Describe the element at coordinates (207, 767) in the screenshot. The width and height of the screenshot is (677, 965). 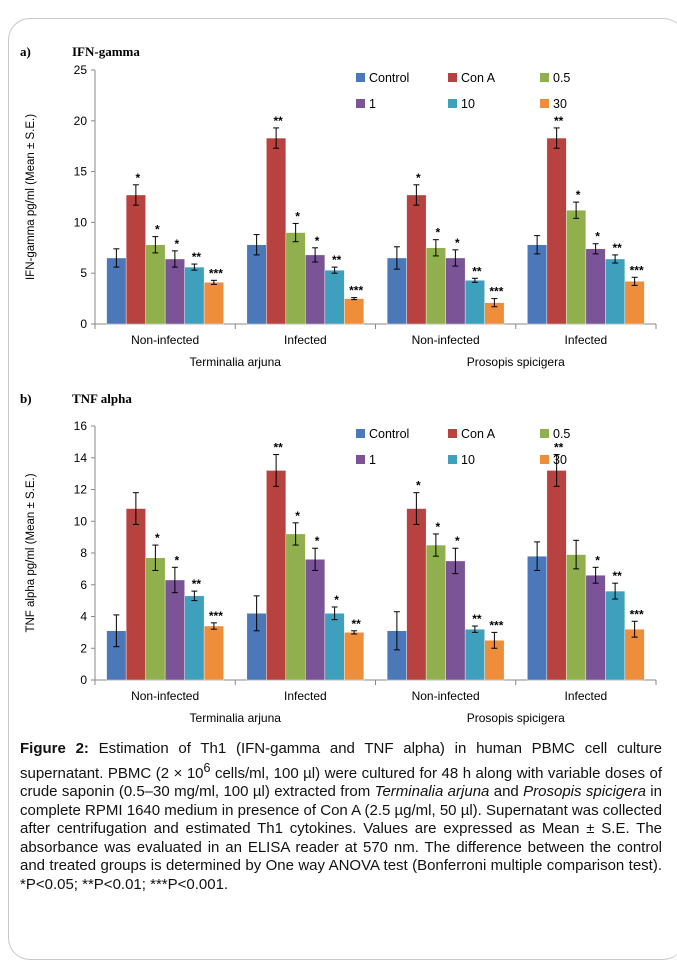
I see `caption-superscript: 6` at that location.